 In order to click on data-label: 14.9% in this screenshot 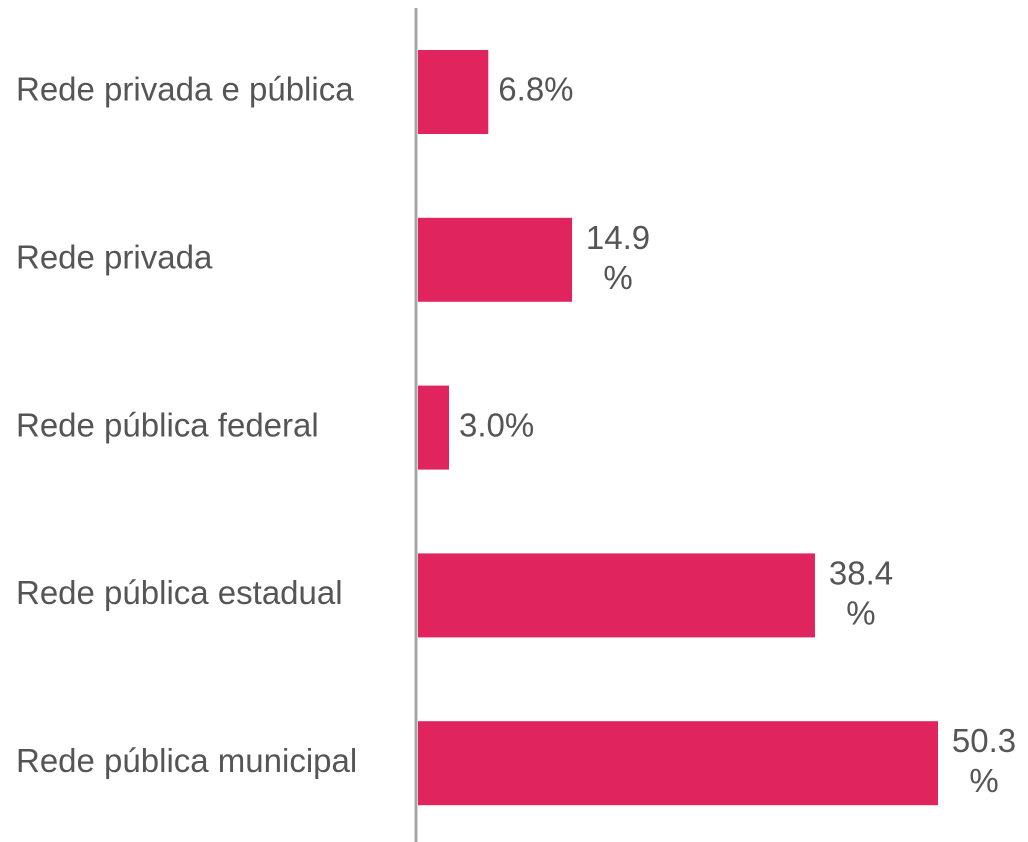, I will do `click(618, 257)`.